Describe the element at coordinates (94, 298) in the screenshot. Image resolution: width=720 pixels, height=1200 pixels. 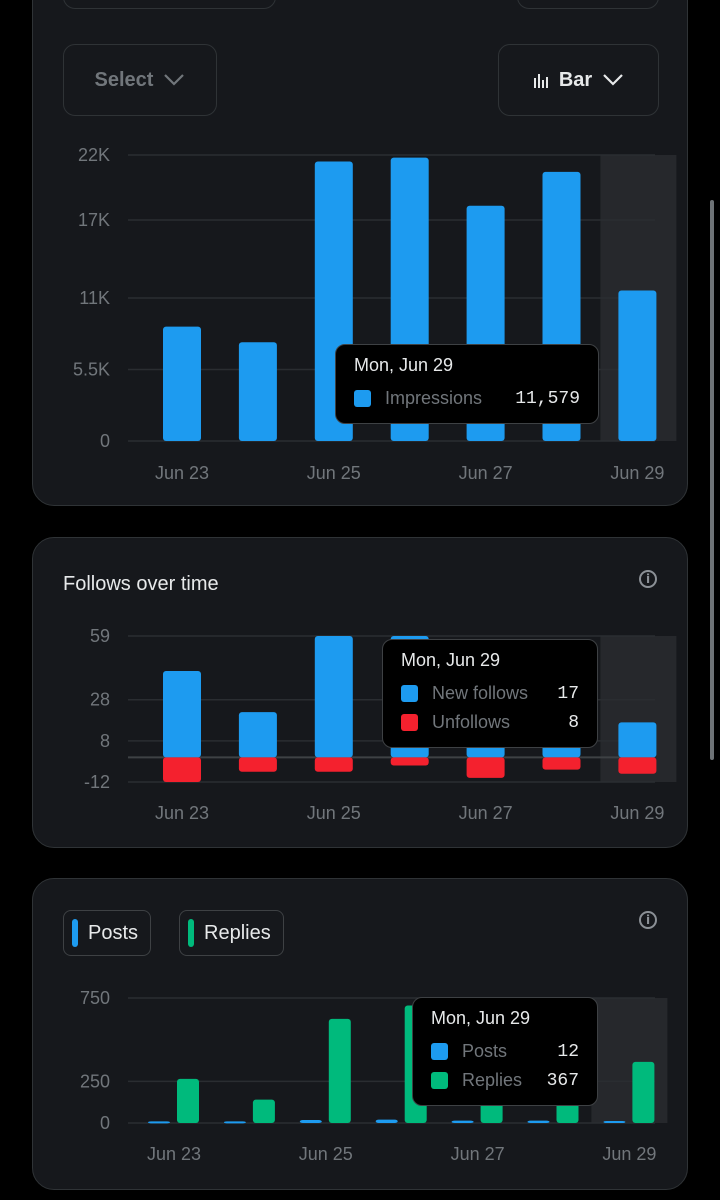
I see `y-tick-label: 11K` at that location.